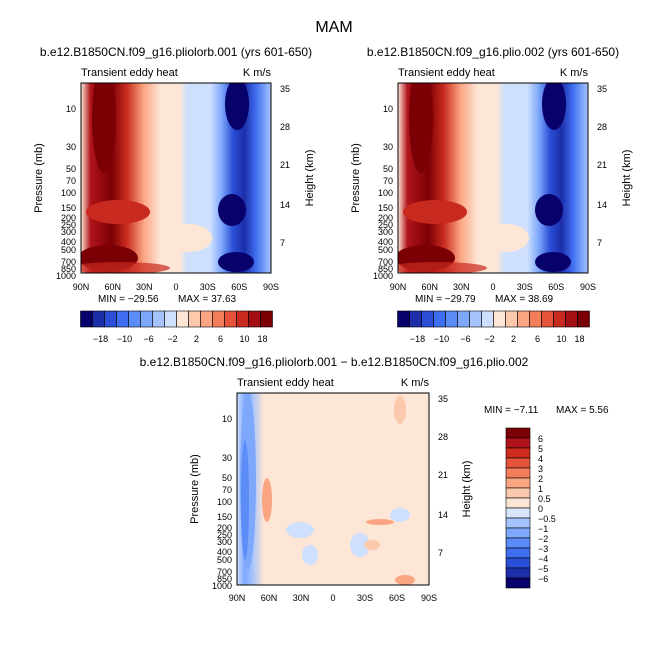 The width and height of the screenshot is (668, 668). I want to click on colorbar-tick: 18, so click(579, 339).